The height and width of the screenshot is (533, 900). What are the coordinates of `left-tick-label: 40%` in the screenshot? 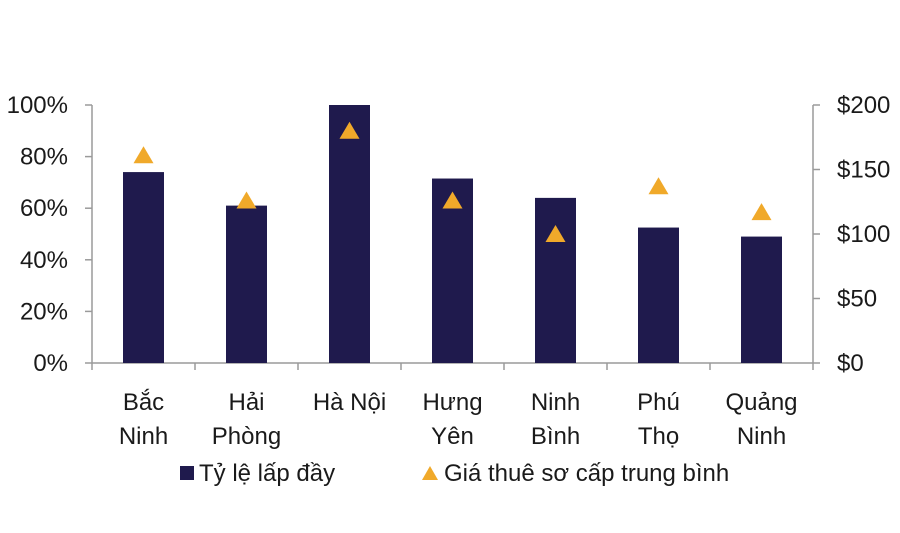 It's located at (44, 260).